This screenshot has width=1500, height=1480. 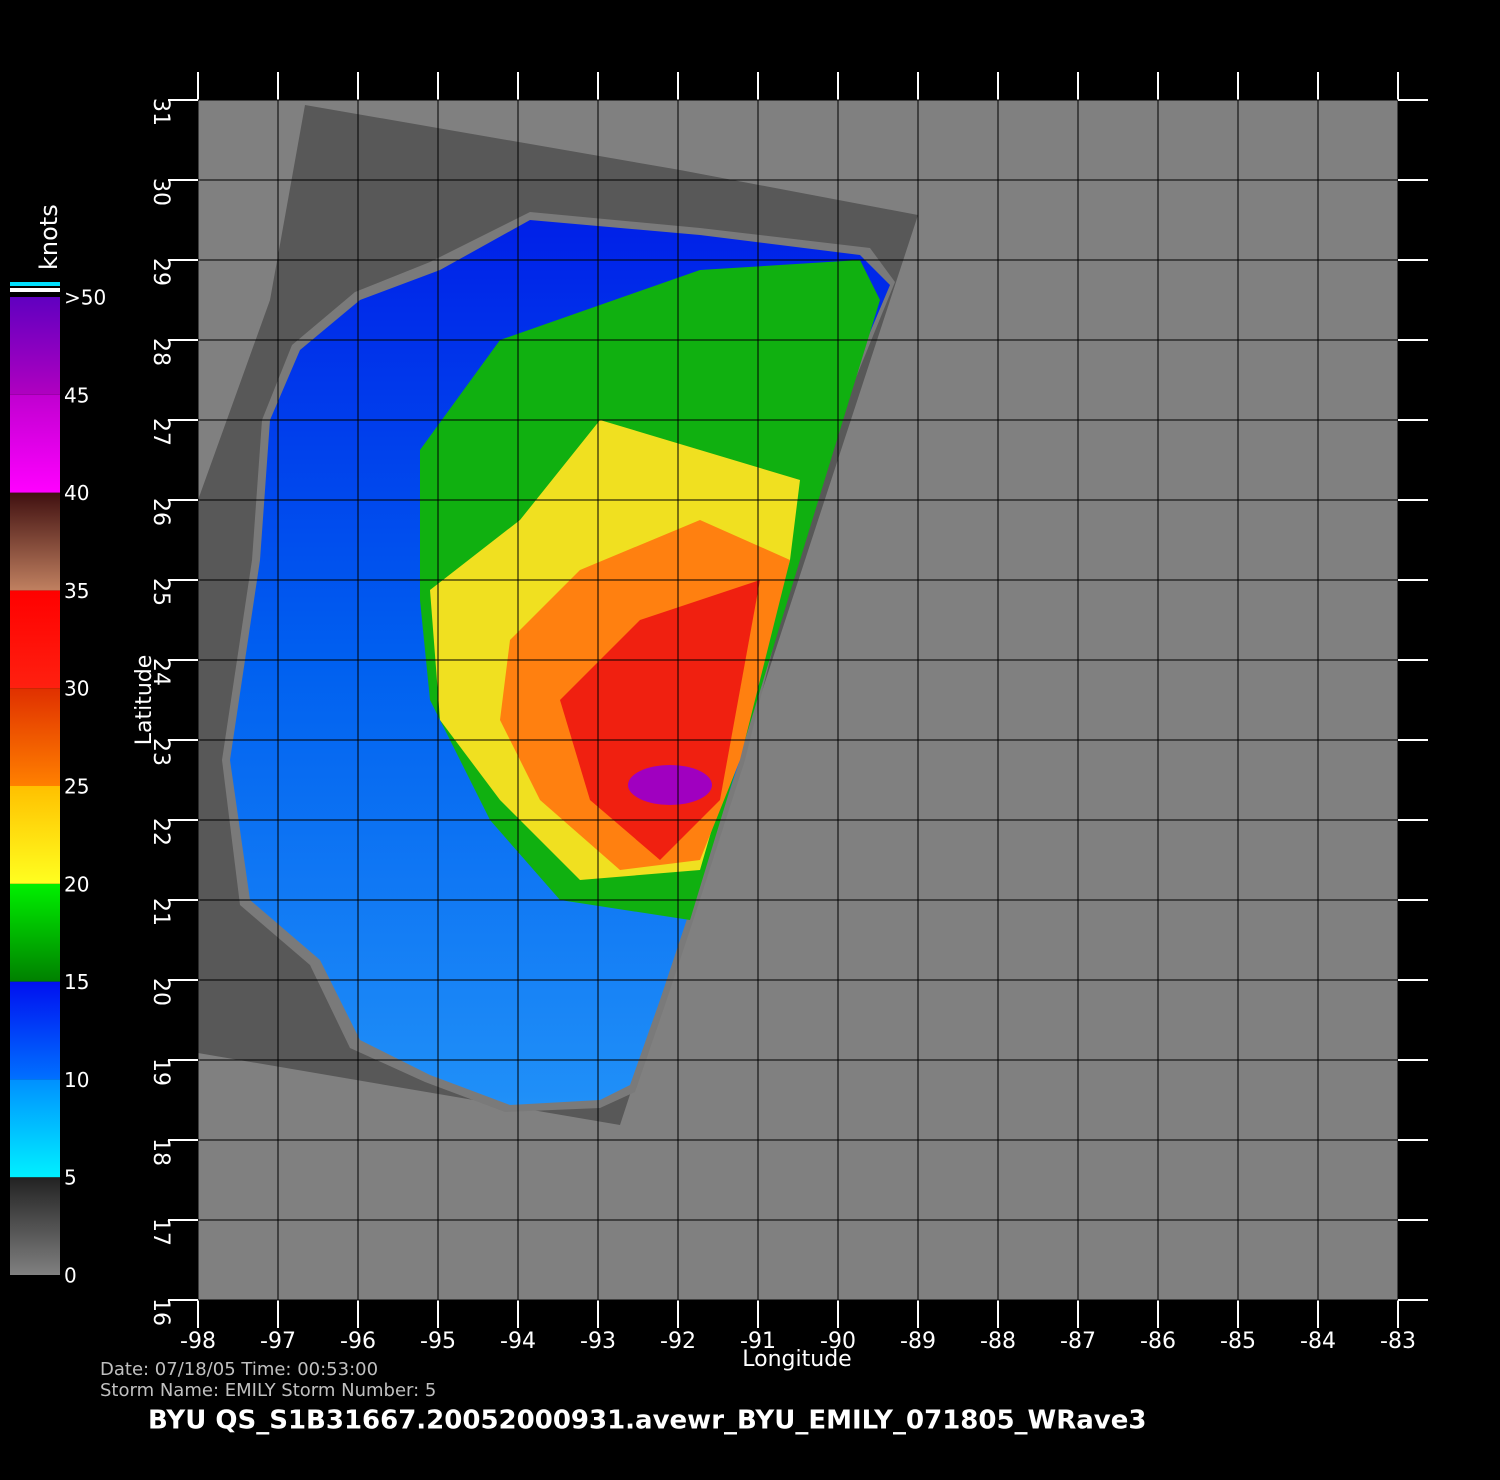 What do you see at coordinates (76, 395) in the screenshot?
I see `colorbar-tick-label: 45` at bounding box center [76, 395].